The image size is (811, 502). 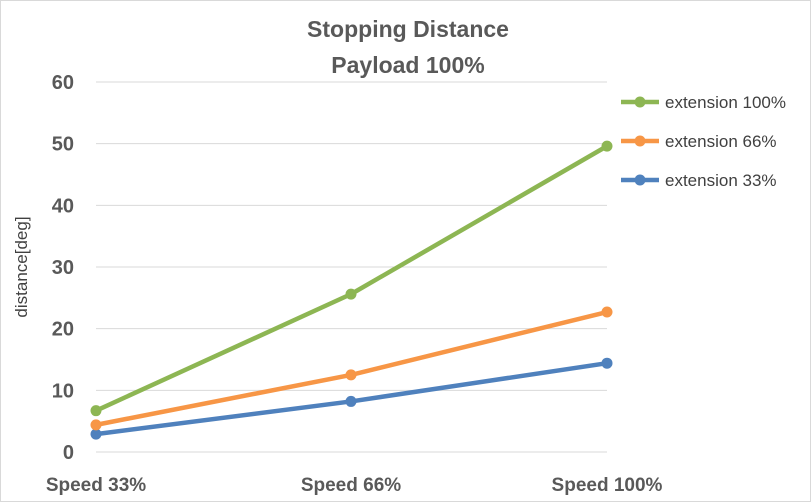 What do you see at coordinates (68, 453) in the screenshot?
I see `y-tick-label: 0` at bounding box center [68, 453].